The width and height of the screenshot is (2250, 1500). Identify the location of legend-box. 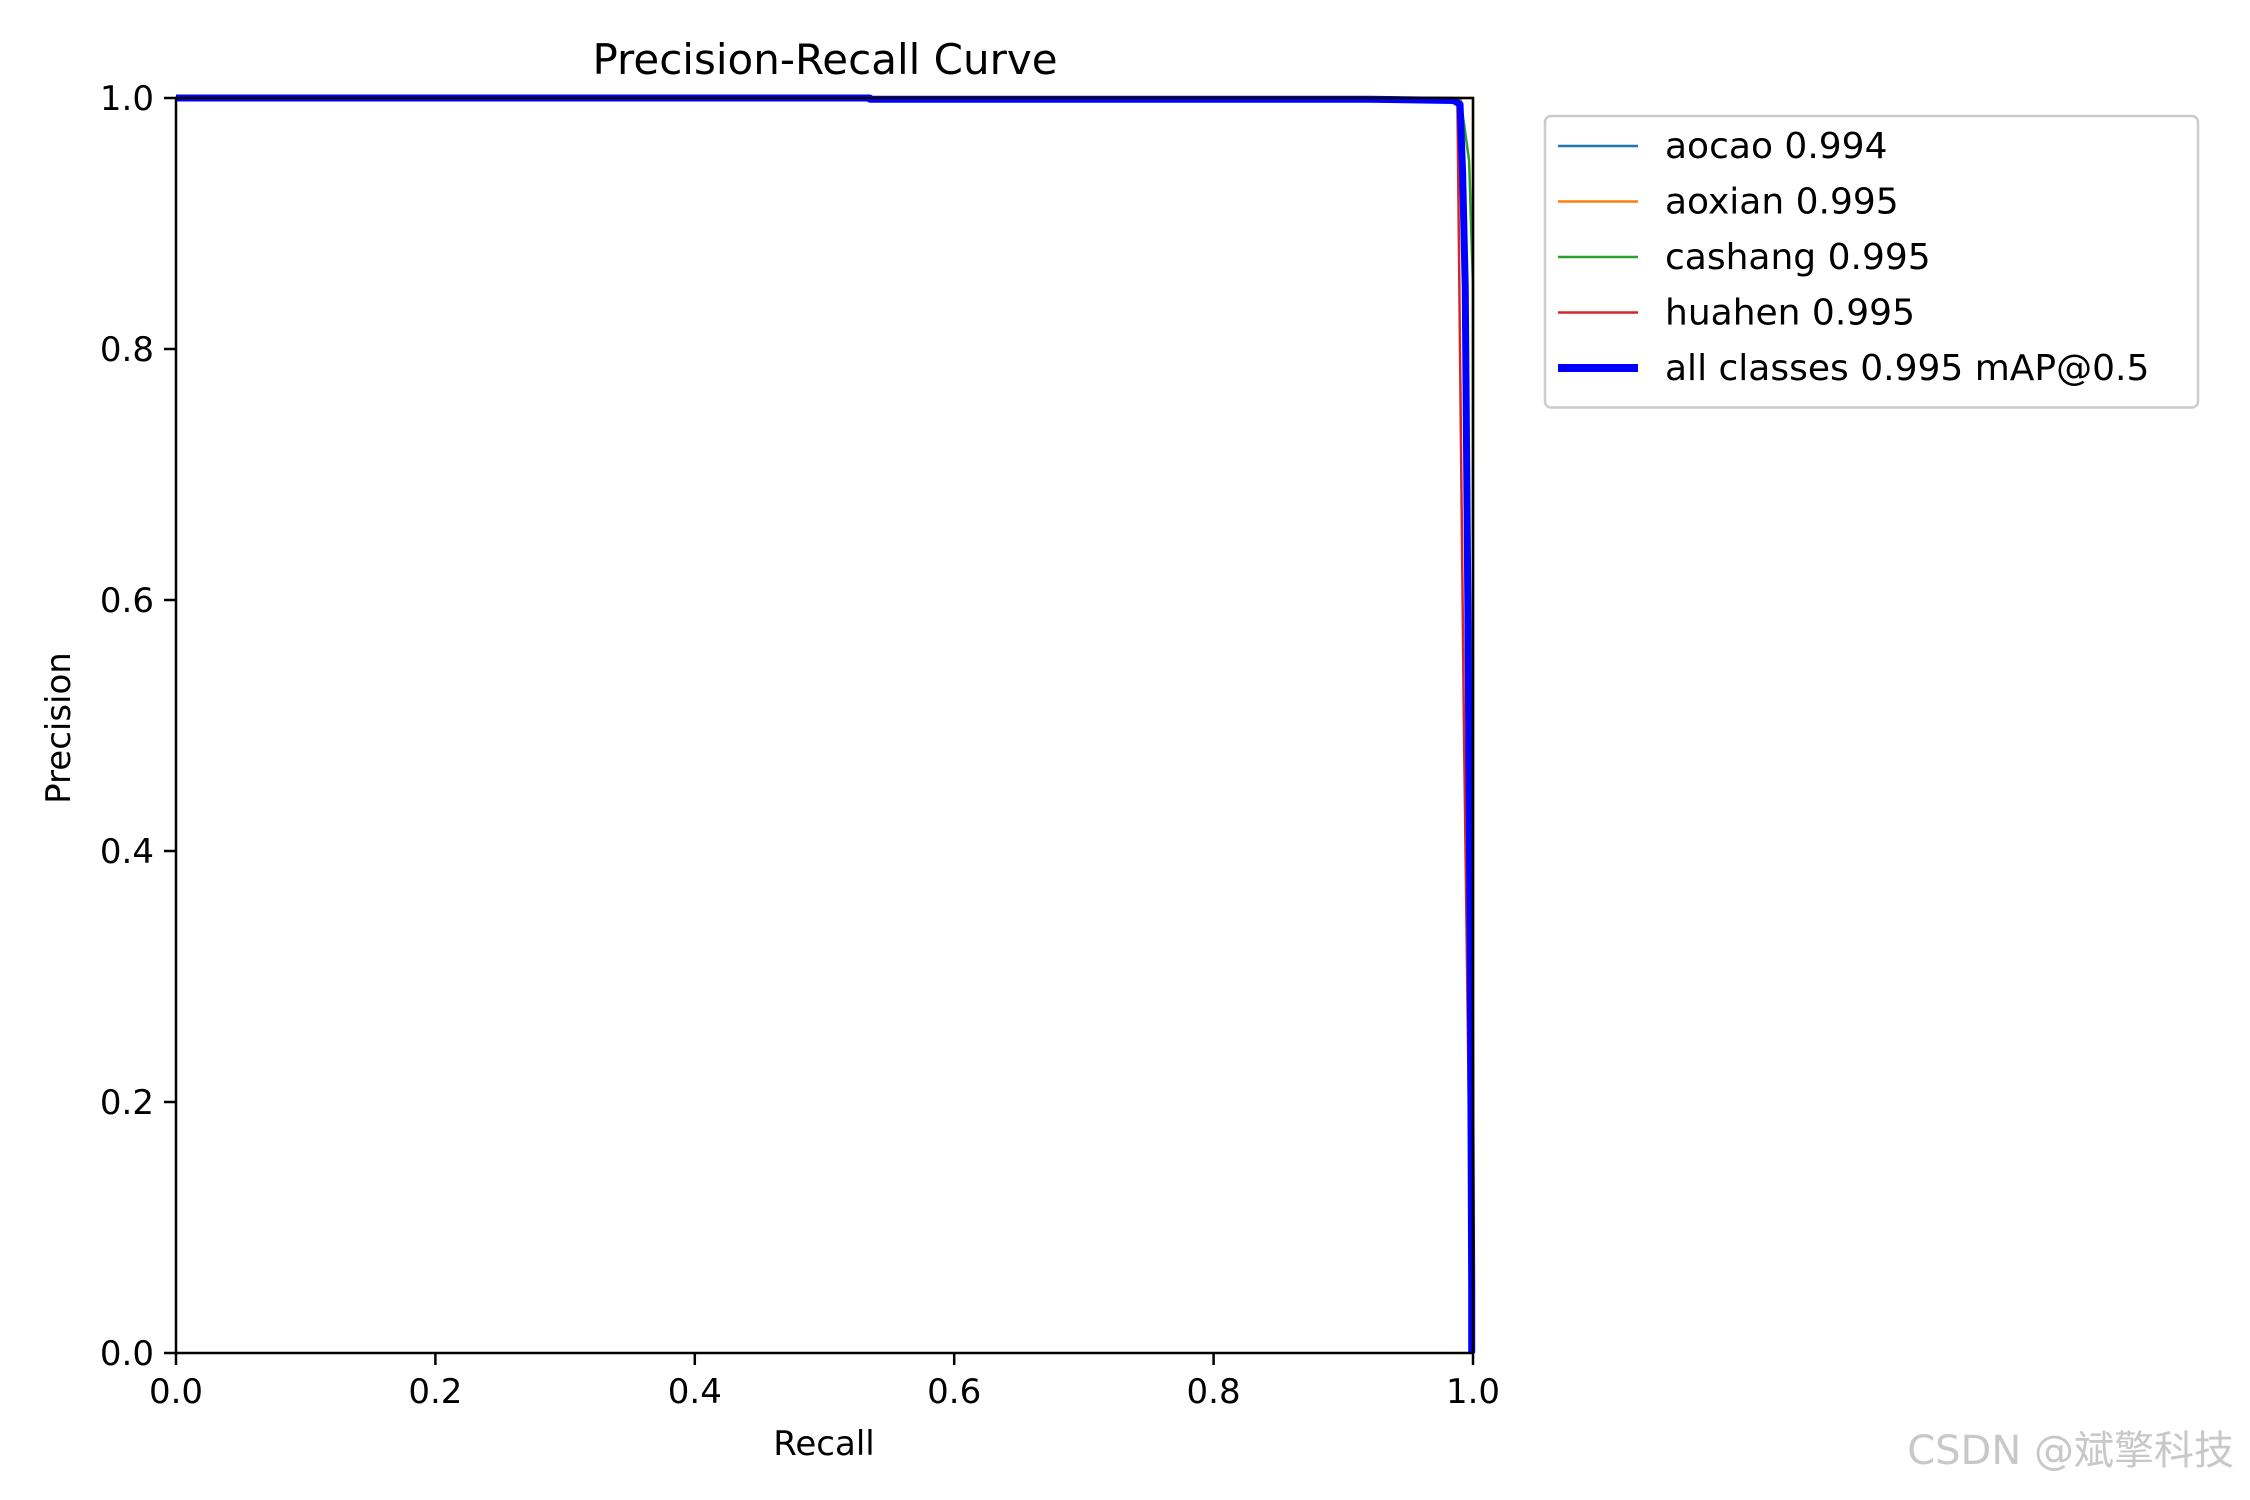
(1871, 261).